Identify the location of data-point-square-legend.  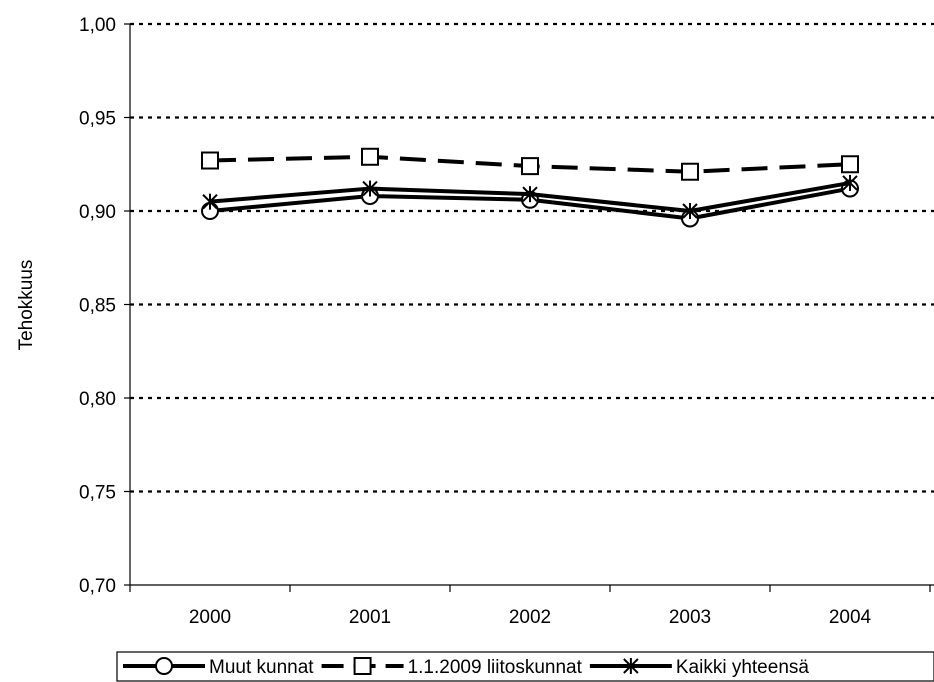
(362, 666).